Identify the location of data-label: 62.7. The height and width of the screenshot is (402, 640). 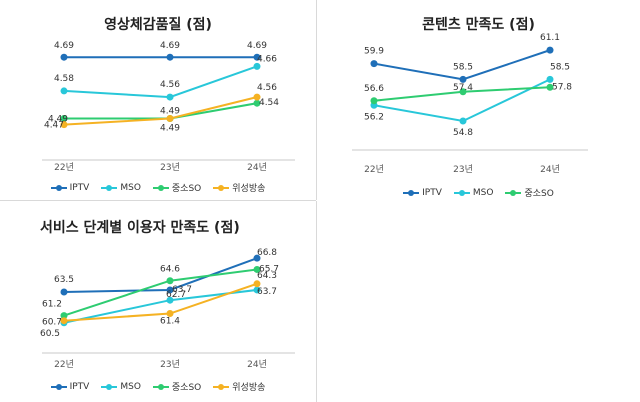
(176, 295).